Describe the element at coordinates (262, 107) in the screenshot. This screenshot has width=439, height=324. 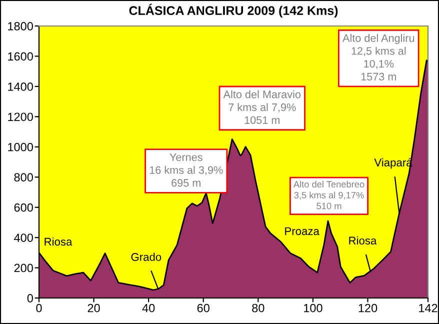
I see `annotation: Alto del Maravio 7 kms al 7,9% 1051 m` at that location.